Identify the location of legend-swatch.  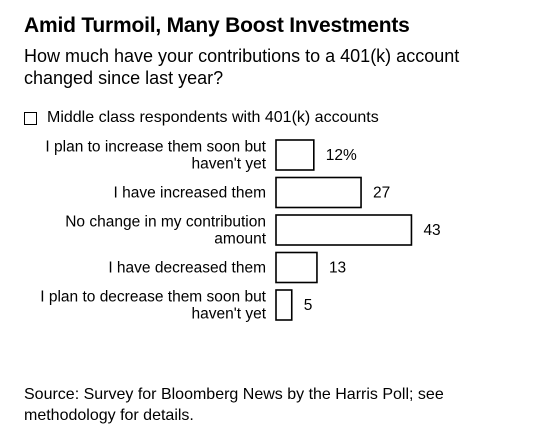
(30, 118).